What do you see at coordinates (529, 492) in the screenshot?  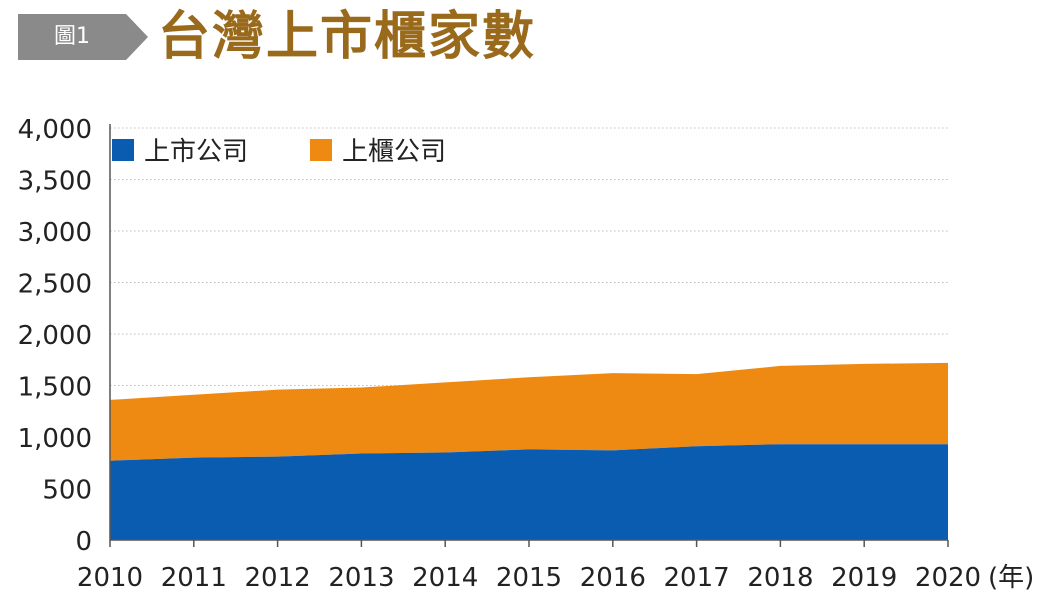 I see `series-area-listed` at bounding box center [529, 492].